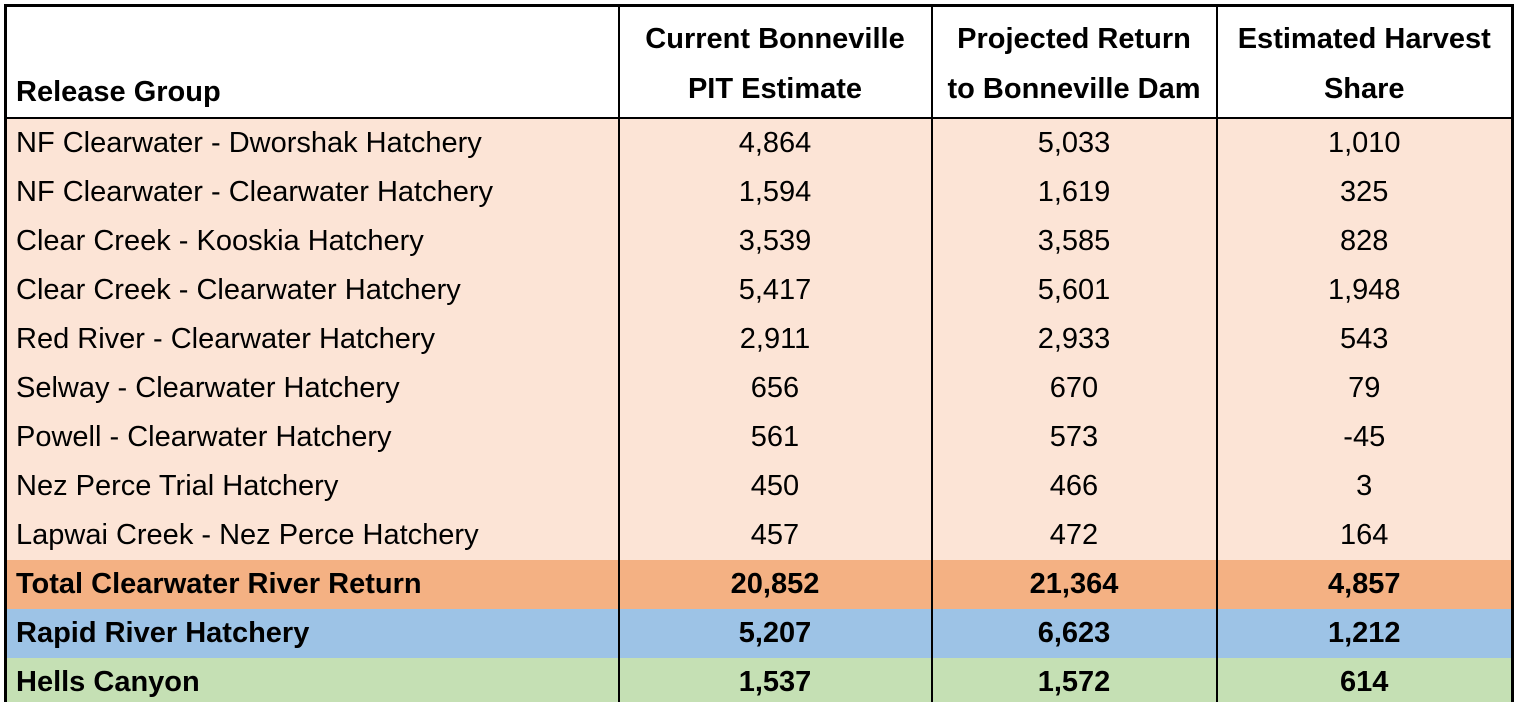 The width and height of the screenshot is (1524, 702). Describe the element at coordinates (774, 437) in the screenshot. I see `pit-estimate-cell: 561` at that location.